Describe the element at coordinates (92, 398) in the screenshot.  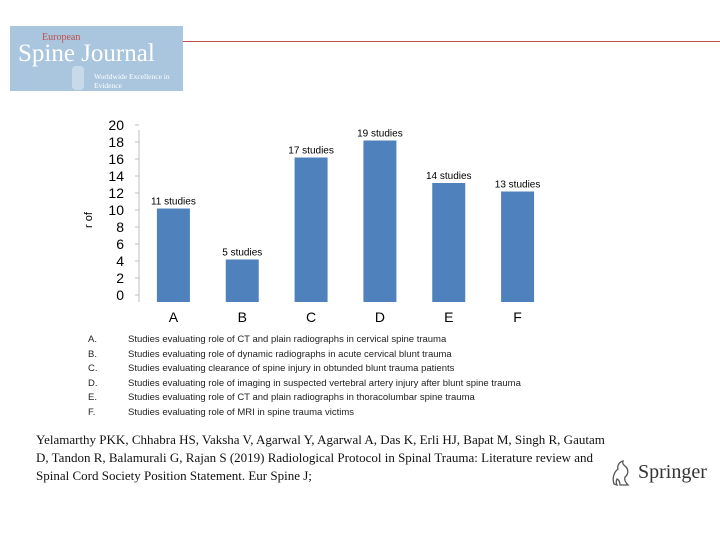
I see `legend-key: E.` at that location.